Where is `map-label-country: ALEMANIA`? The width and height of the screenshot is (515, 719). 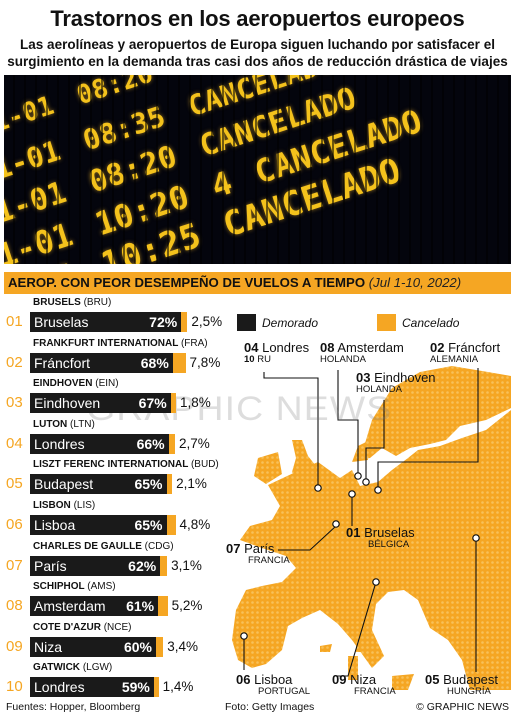 map-label-country: ALEMANIA is located at coordinates (454, 359).